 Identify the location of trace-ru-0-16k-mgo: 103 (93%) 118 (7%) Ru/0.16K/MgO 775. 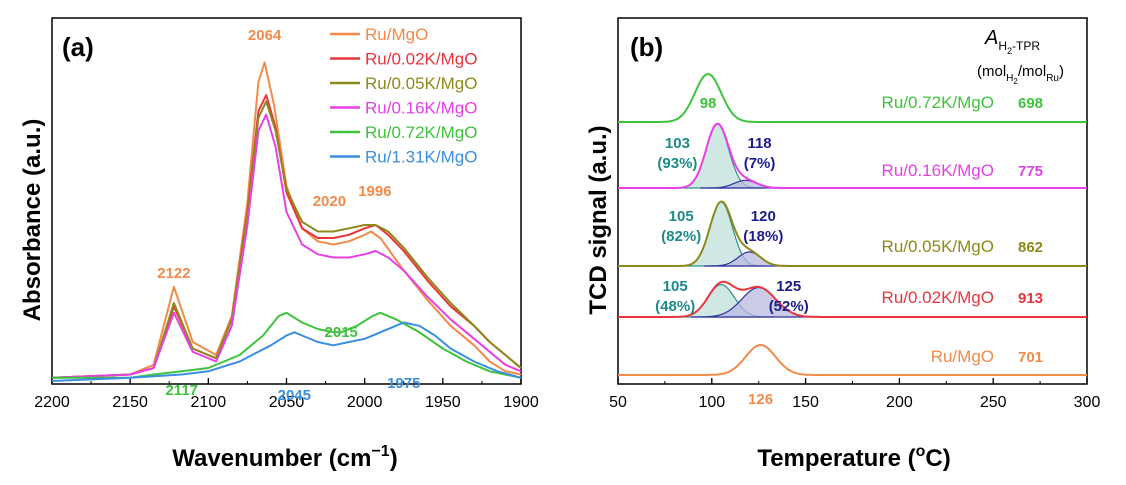
(852, 155).